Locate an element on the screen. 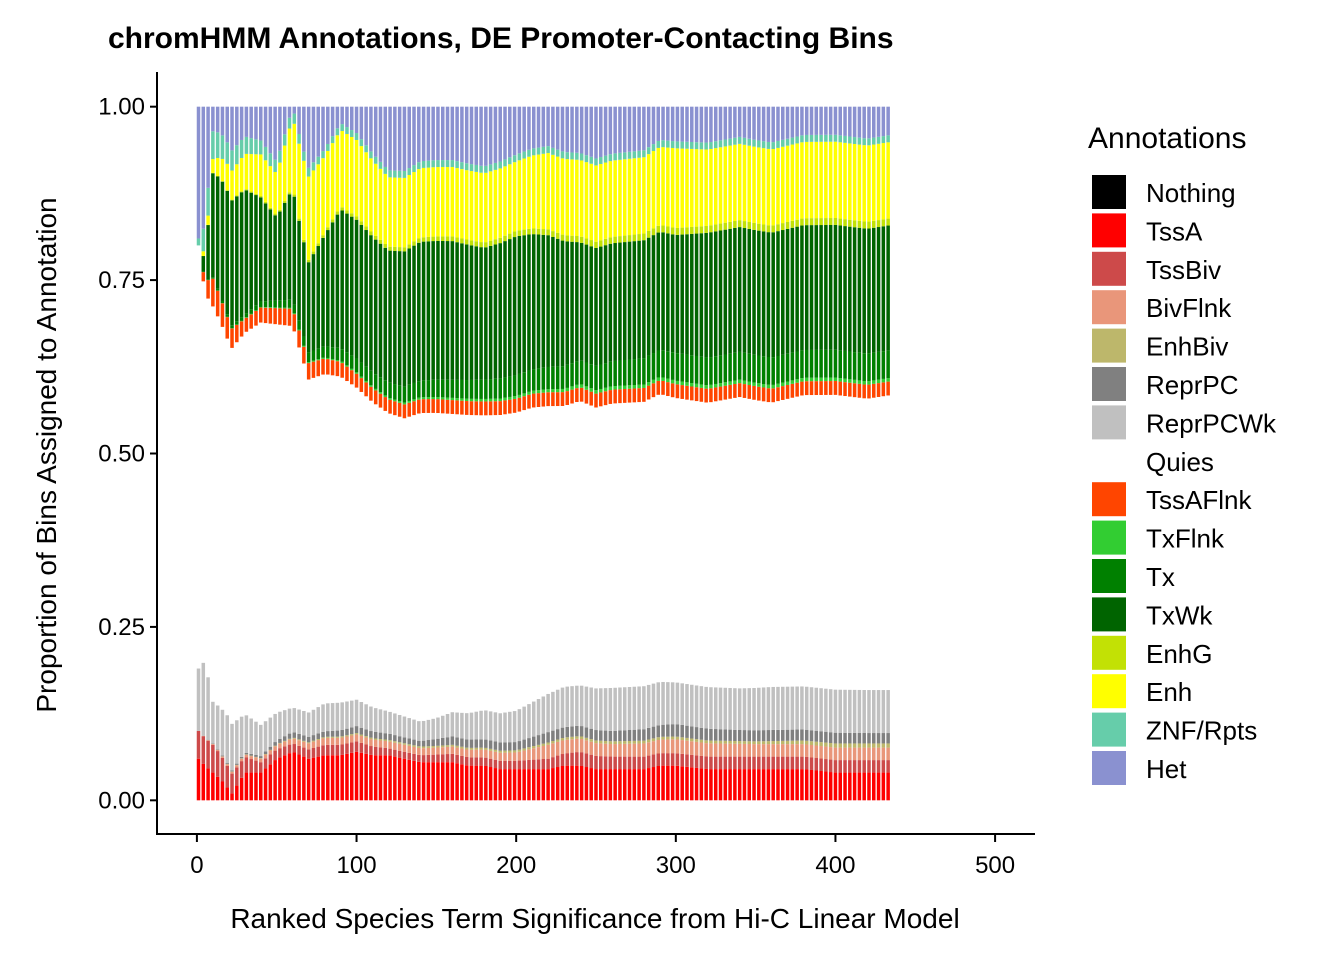 The width and height of the screenshot is (1344, 960). x-tick-label: 500 is located at coordinates (995, 865).